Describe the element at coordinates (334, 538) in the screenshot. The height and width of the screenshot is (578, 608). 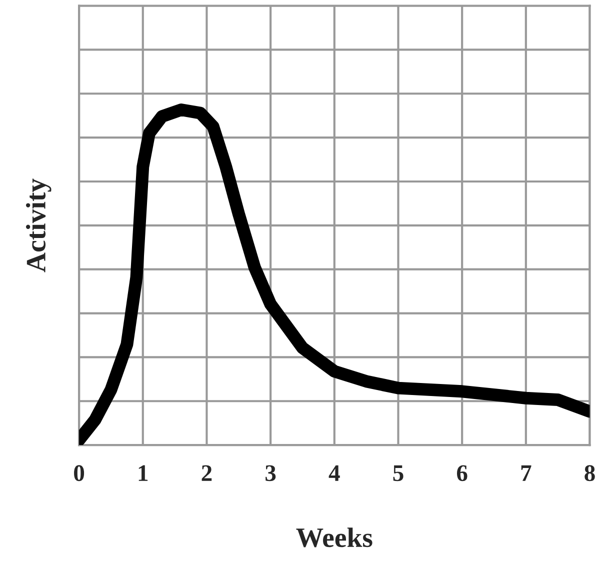
I see `x-axis-title: Weeks` at that location.